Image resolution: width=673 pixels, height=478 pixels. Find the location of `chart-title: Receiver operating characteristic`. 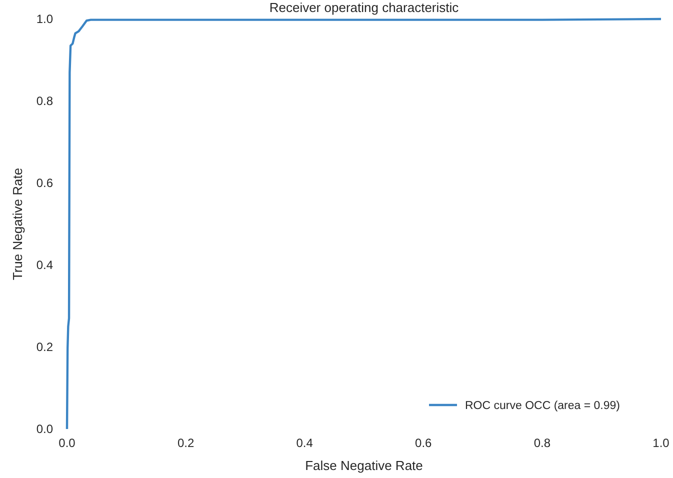

chart-title: Receiver operating characteristic is located at coordinates (364, 7).